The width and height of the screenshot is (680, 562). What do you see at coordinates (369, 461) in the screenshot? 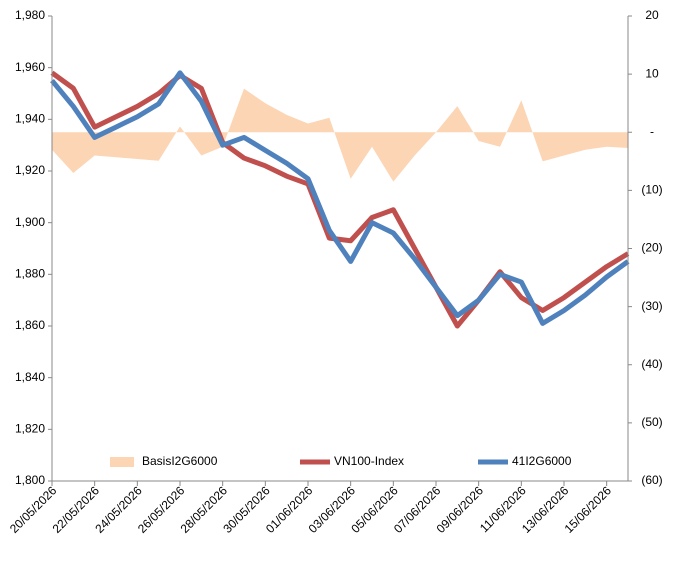
I see `legend-label: VN100-Index` at bounding box center [369, 461].